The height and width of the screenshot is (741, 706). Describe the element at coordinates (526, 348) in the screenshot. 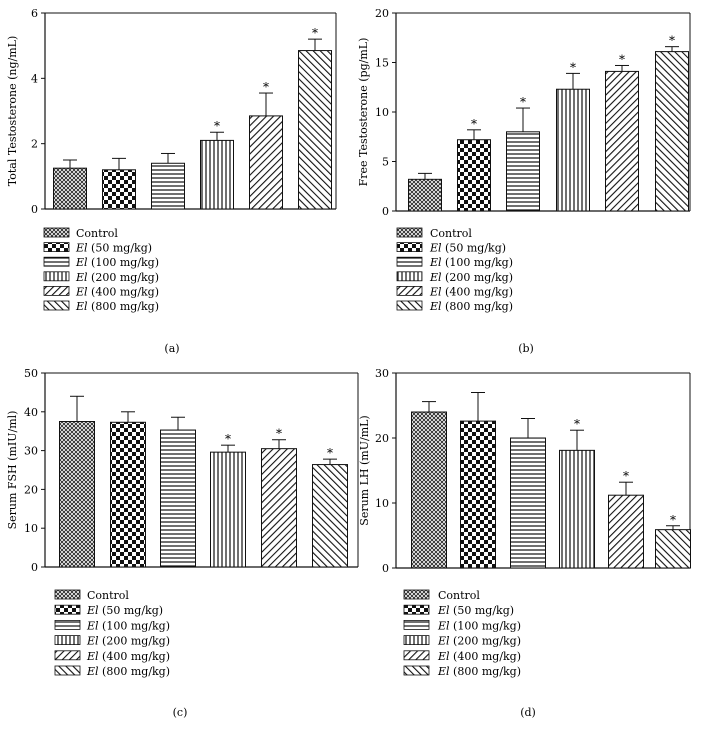

I see `panel-caption: (b)` at that location.